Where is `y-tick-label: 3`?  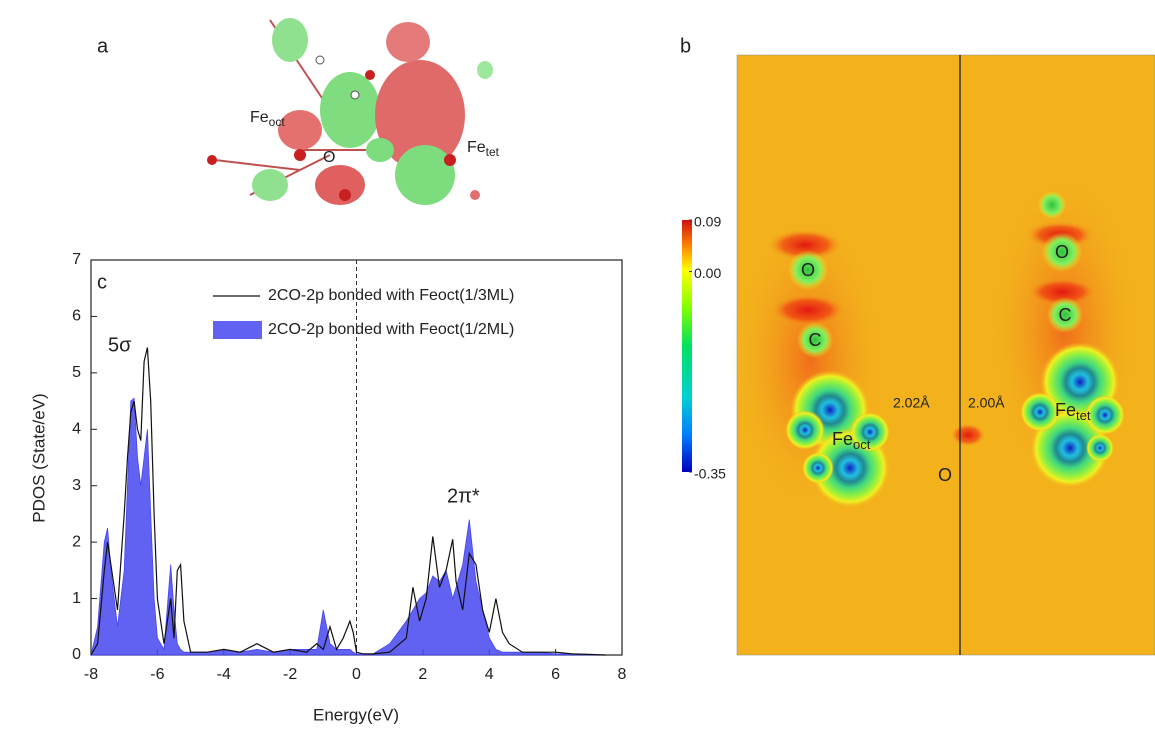 y-tick-label: 3 is located at coordinates (76, 485).